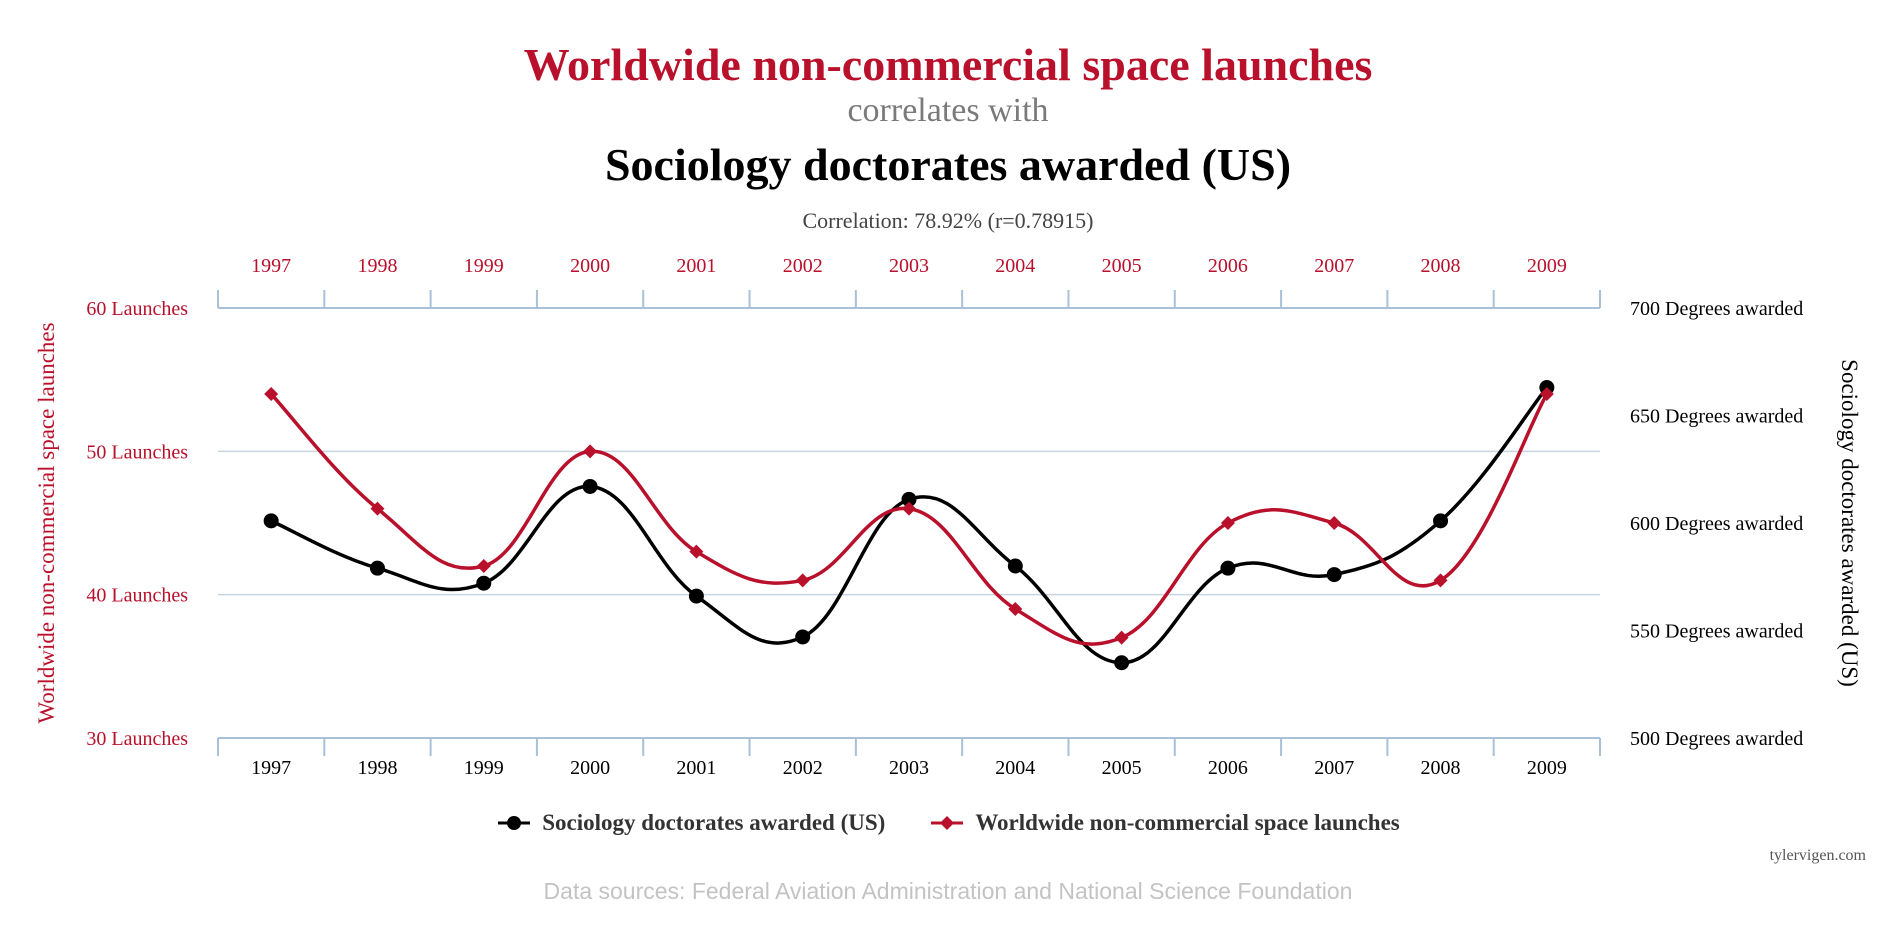 This screenshot has height=940, width=1904. Describe the element at coordinates (590, 768) in the screenshot. I see `x-tick-label-bottom: 2000` at that location.